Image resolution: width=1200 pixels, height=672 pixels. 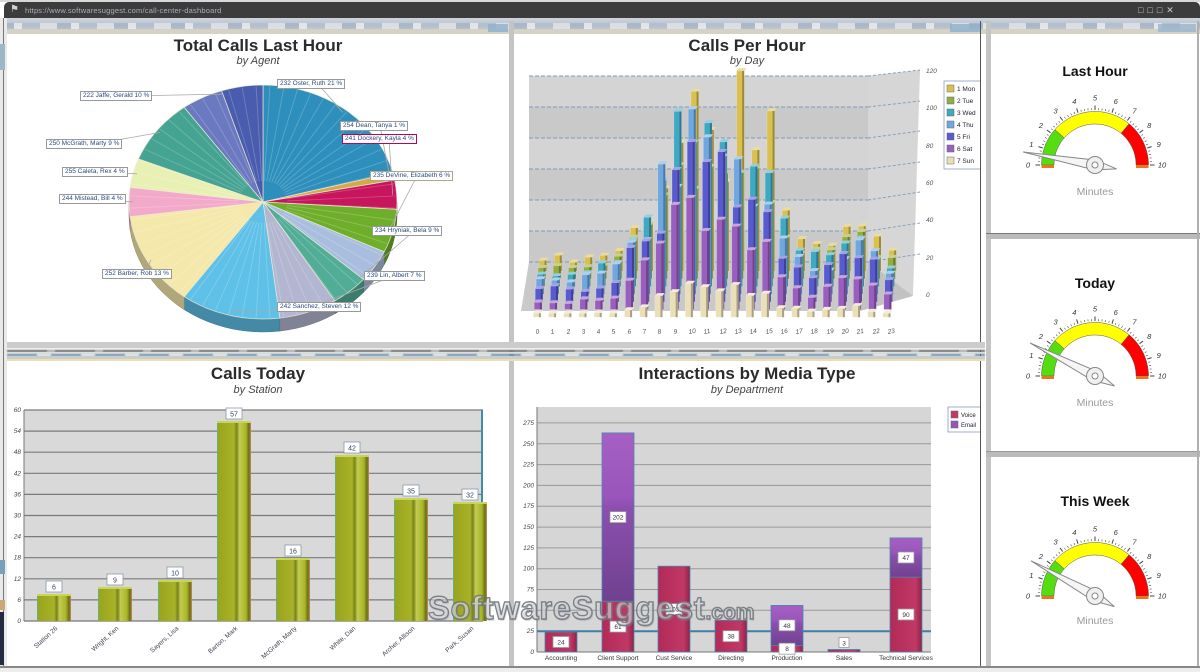 I want to click on svg-text: 80, so click(x=930, y=146).